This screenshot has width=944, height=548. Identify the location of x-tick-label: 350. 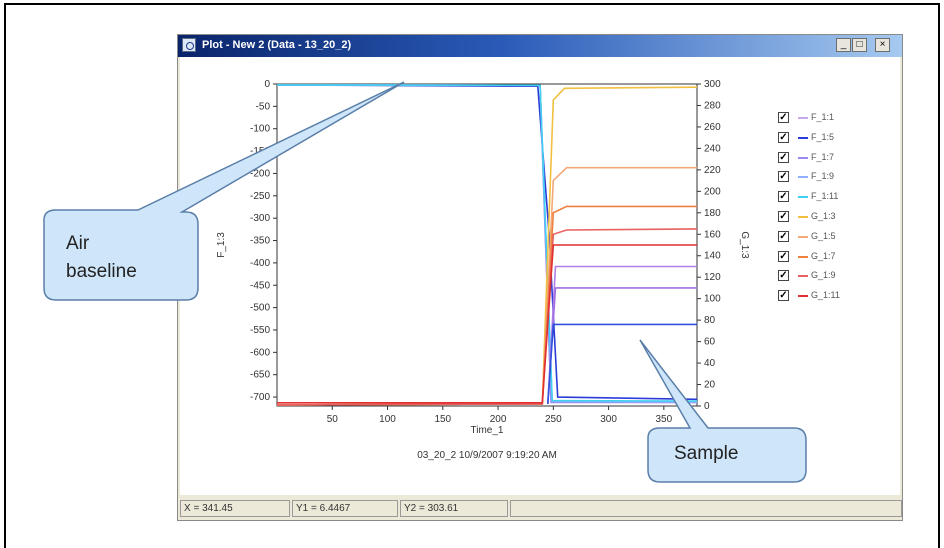
(663, 419).